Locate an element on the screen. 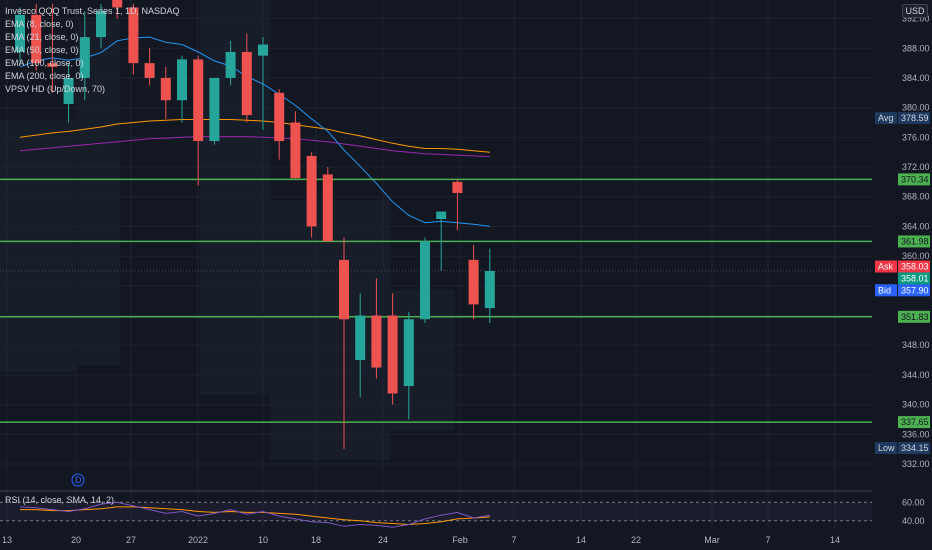 The height and width of the screenshot is (550, 932). price-tag-value: 351.83 is located at coordinates (915, 317).